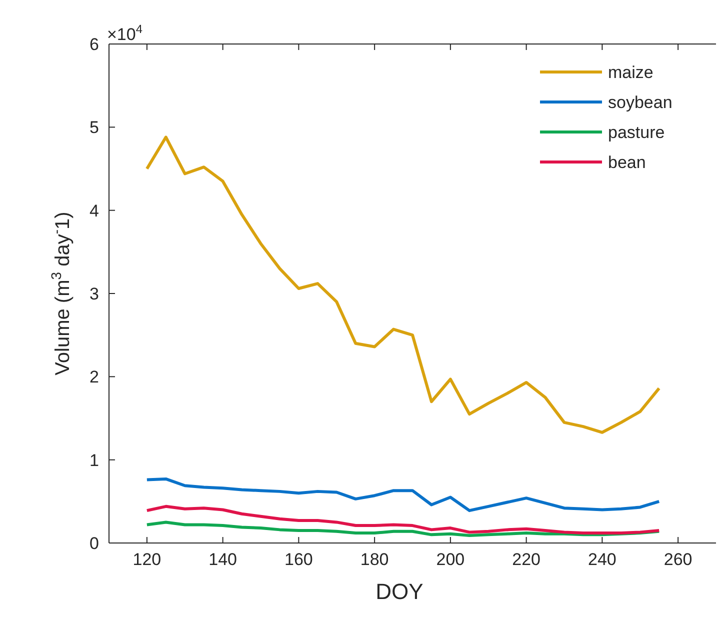 The image size is (718, 617). What do you see at coordinates (627, 162) in the screenshot?
I see `legend-label: bean` at bounding box center [627, 162].